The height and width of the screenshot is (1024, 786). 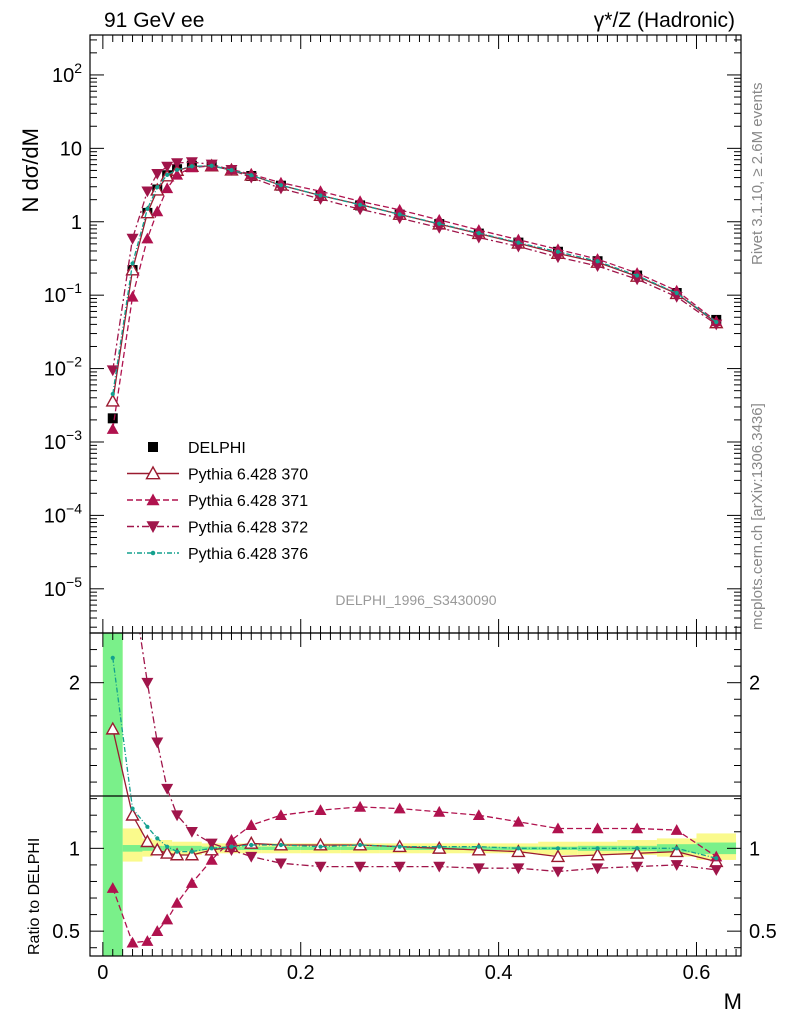 What do you see at coordinates (697, 973) in the screenshot?
I see `ratio-x-tick-label: 0.6` at bounding box center [697, 973].